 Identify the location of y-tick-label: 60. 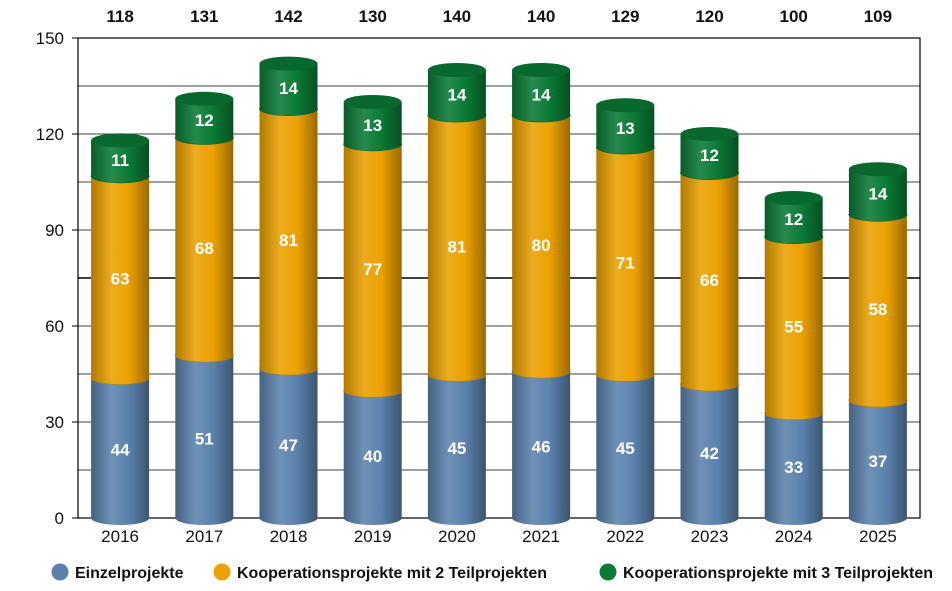
(54, 326).